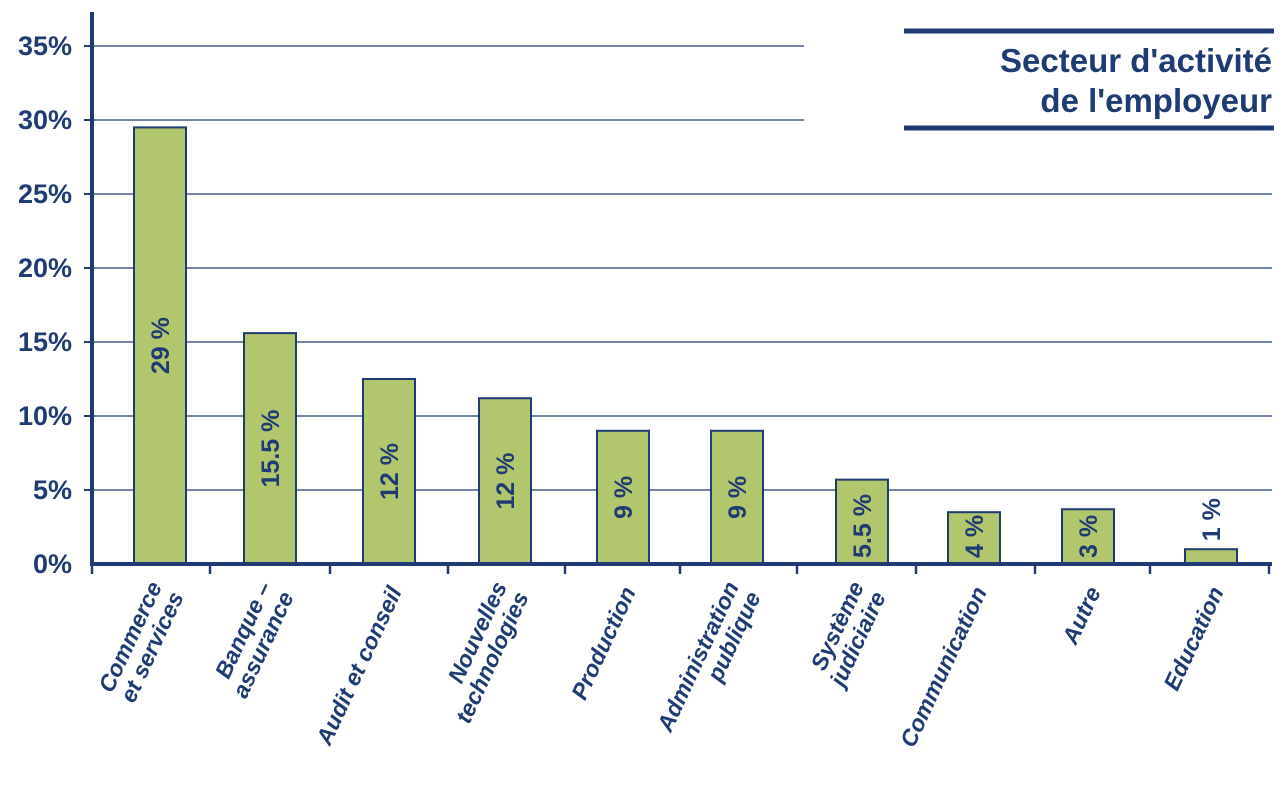 The image size is (1287, 785). I want to click on bar-value-label: 15.5 %, so click(271, 449).